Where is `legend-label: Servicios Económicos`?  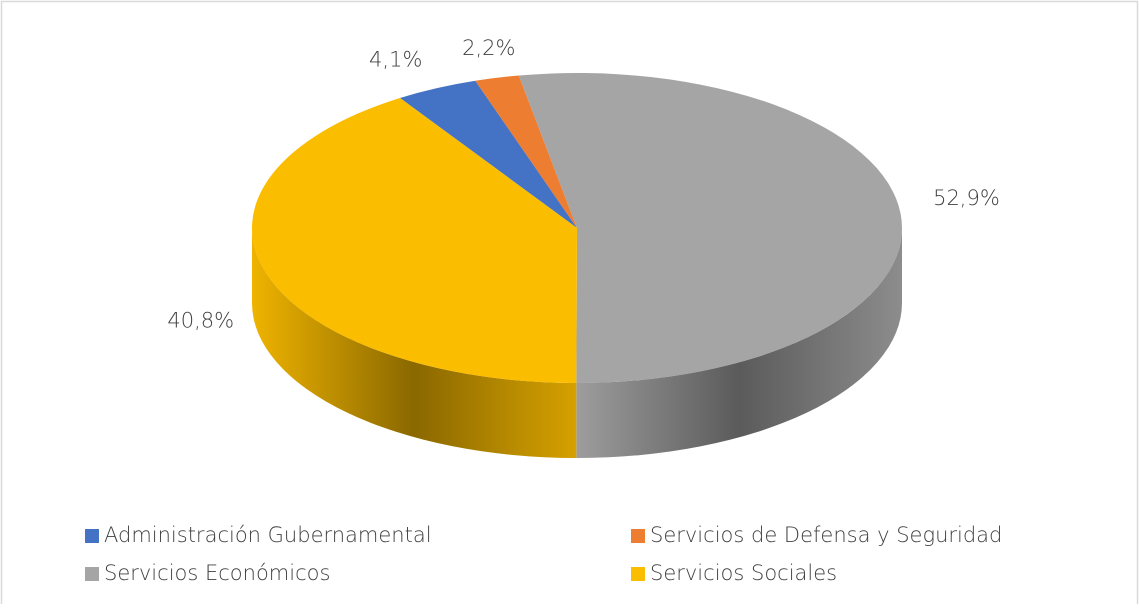
legend-label: Servicios Económicos is located at coordinates (217, 573).